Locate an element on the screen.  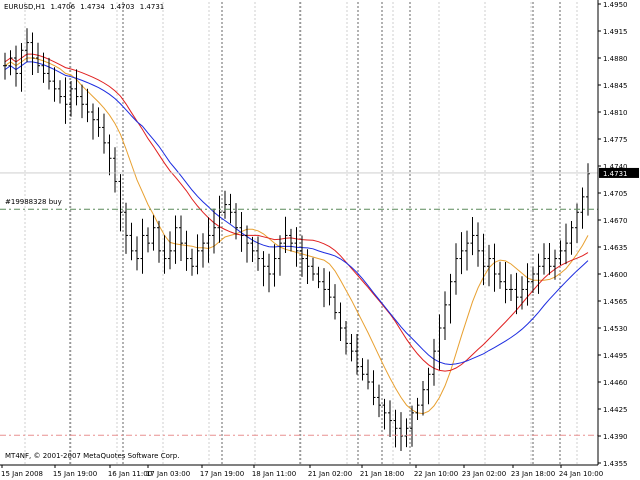
x-tick-label: 23 Jan 02:00 is located at coordinates (484, 474).